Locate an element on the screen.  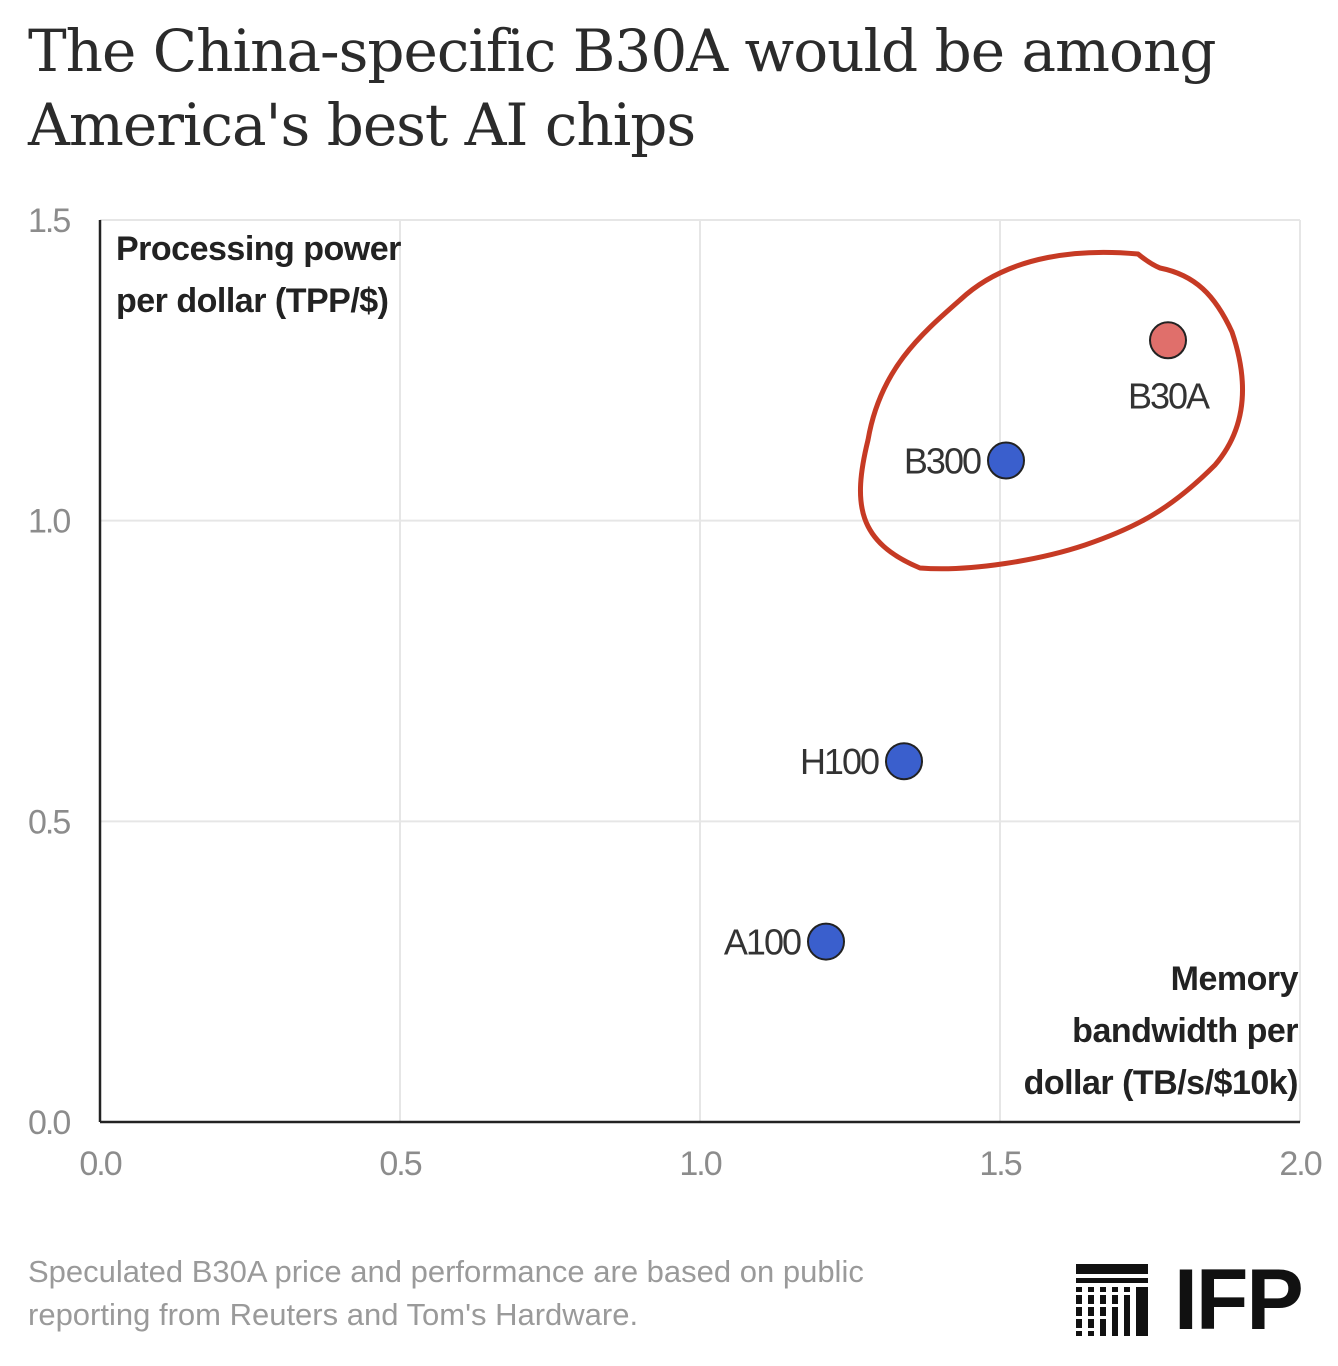
y-tick-label: 1.5 is located at coordinates (49, 221).